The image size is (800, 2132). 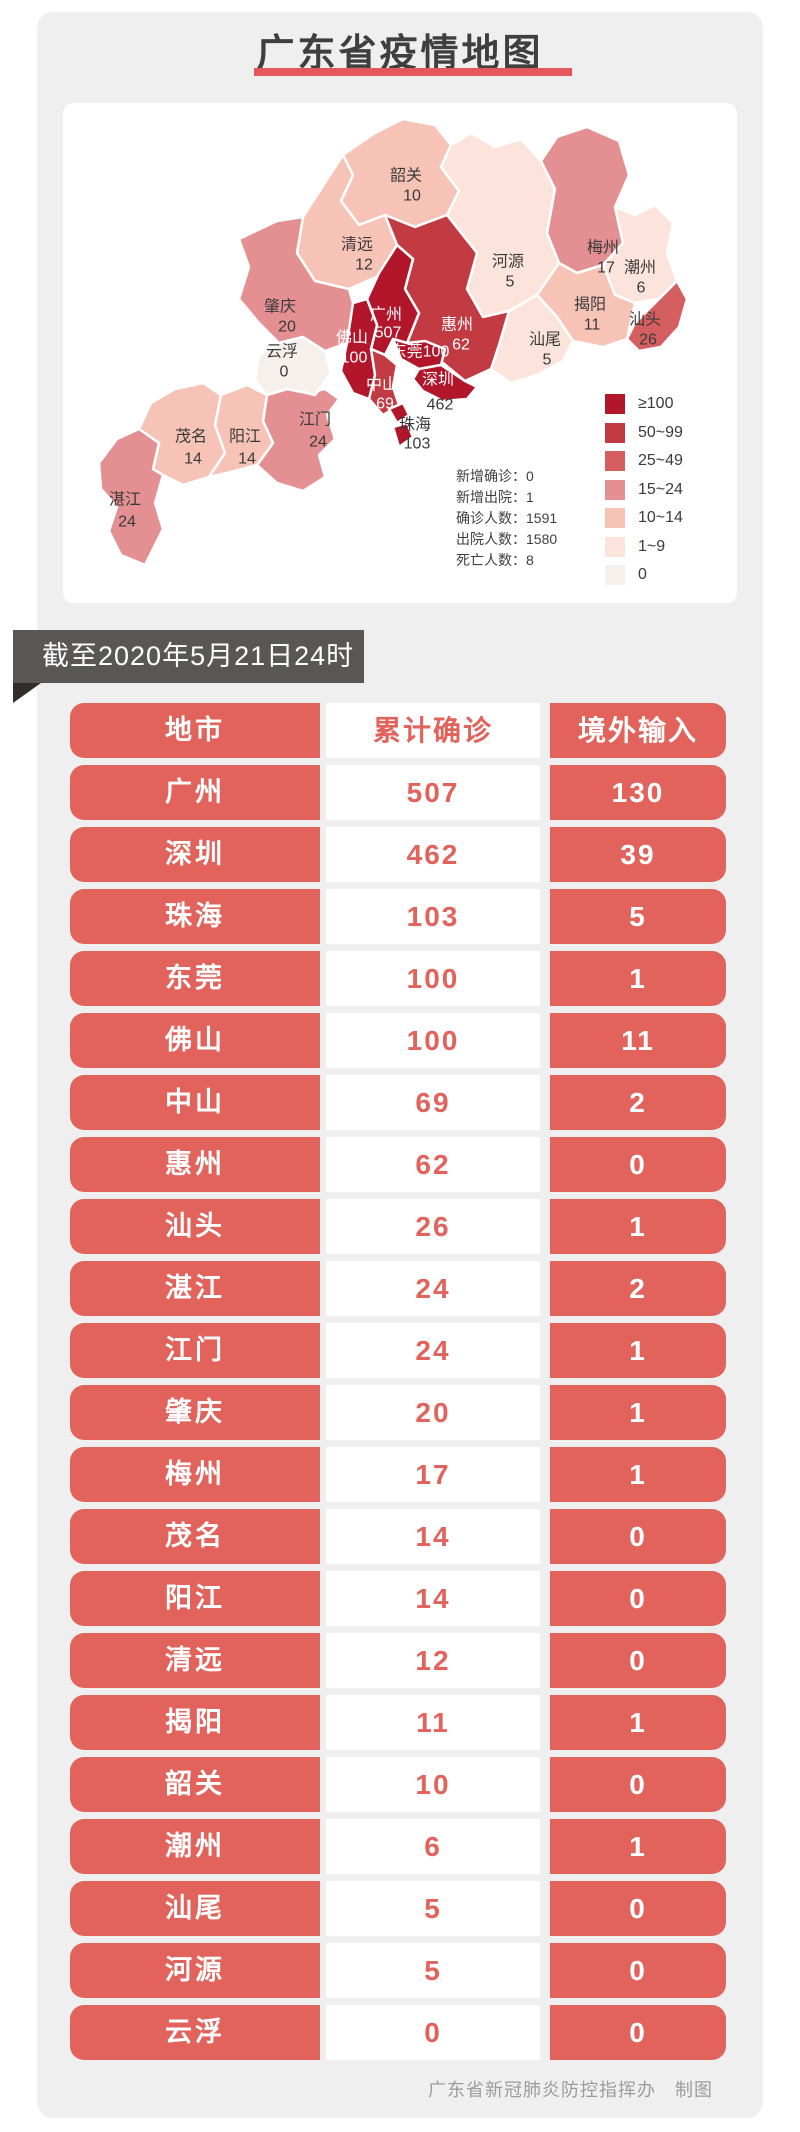 What do you see at coordinates (652, 546) in the screenshot?
I see `legend-label: 1~9` at bounding box center [652, 546].